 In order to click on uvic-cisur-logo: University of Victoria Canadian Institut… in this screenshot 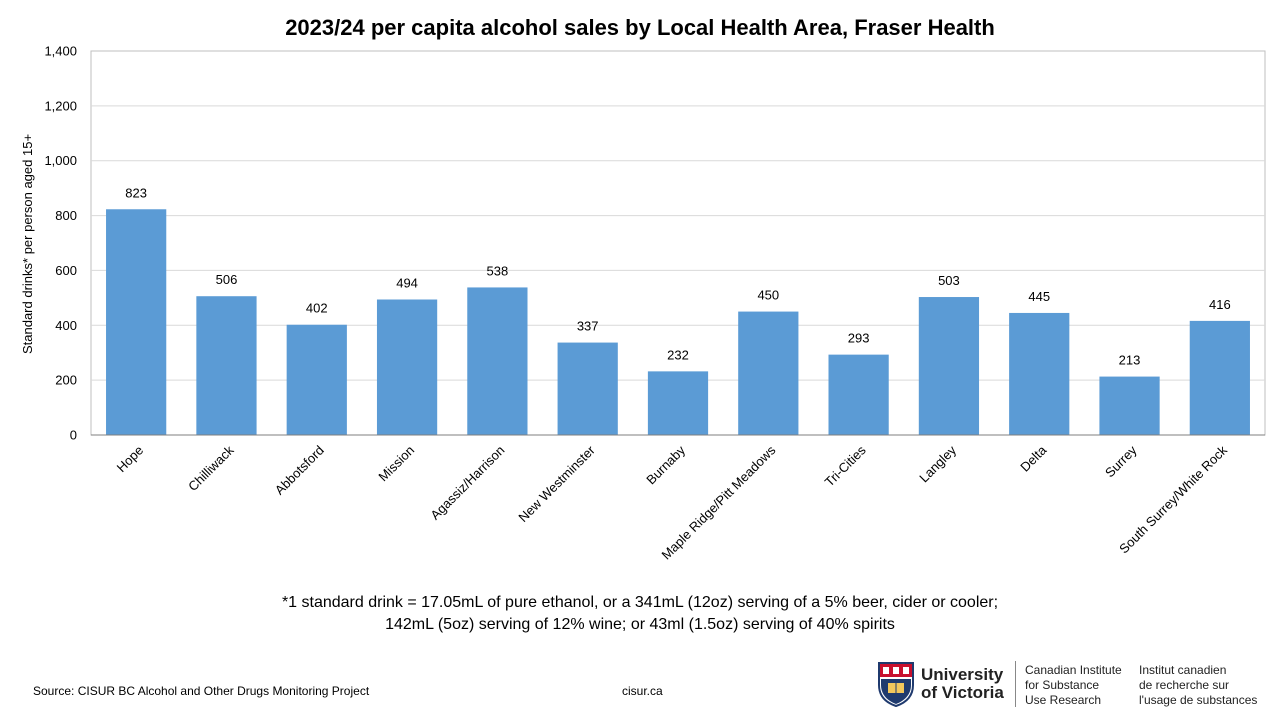, I will do `click(1072, 685)`.